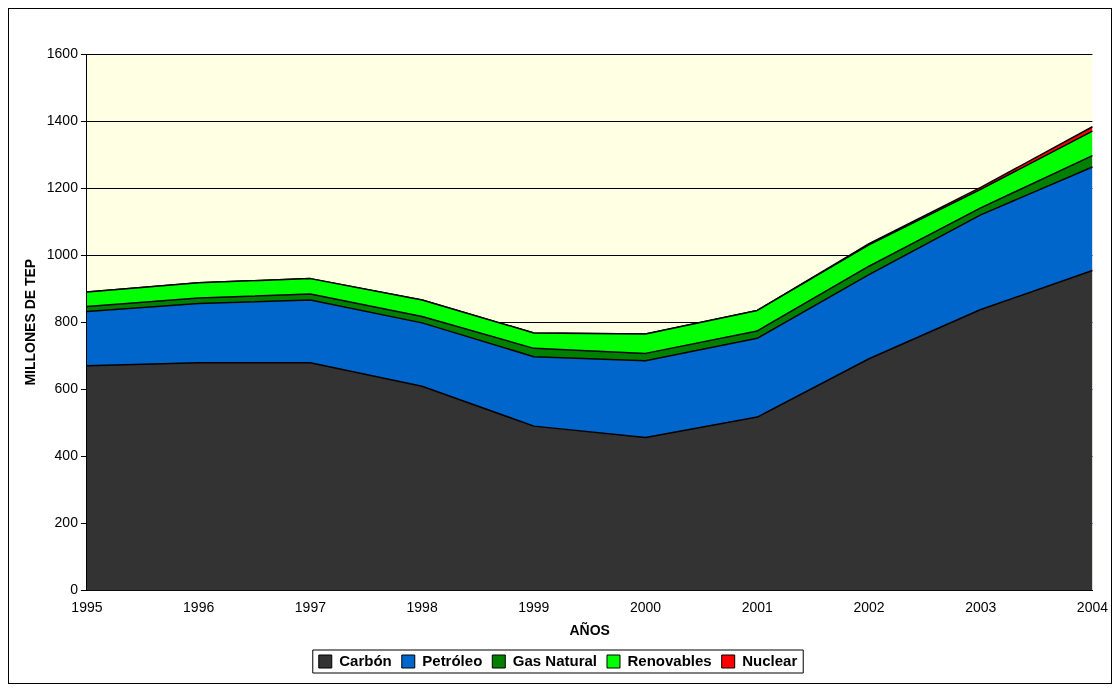  What do you see at coordinates (74, 589) in the screenshot?
I see `y-tick-label: 0` at bounding box center [74, 589].